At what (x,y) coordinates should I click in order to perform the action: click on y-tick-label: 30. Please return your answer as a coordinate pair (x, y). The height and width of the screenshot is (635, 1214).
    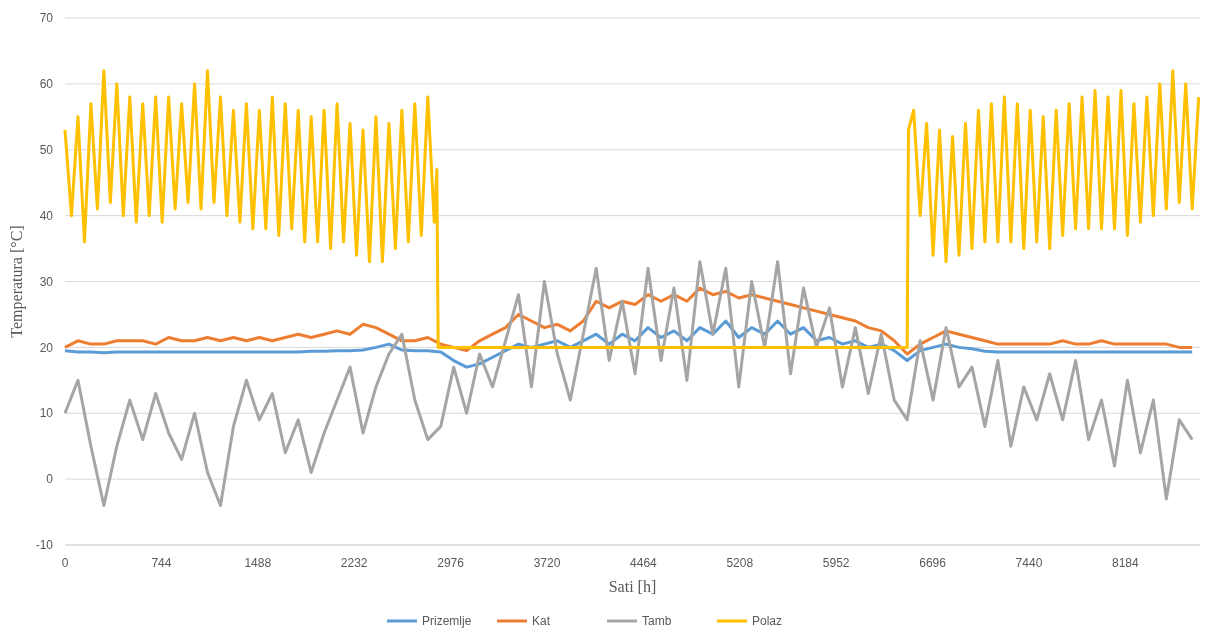
    Looking at the image, I should click on (46, 281).